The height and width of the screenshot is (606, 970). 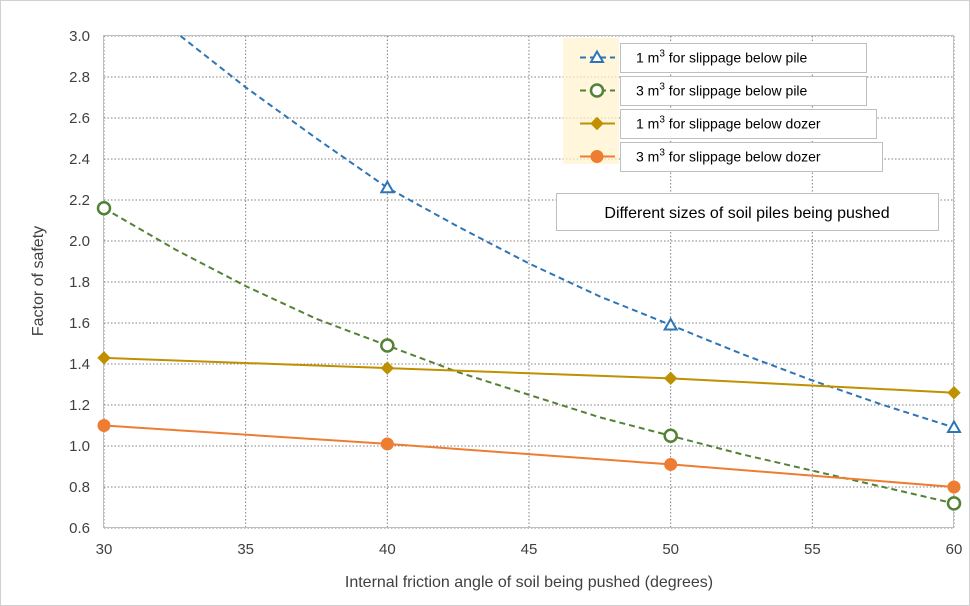 What do you see at coordinates (79, 405) in the screenshot?
I see `y-tick-label: 1.2` at bounding box center [79, 405].